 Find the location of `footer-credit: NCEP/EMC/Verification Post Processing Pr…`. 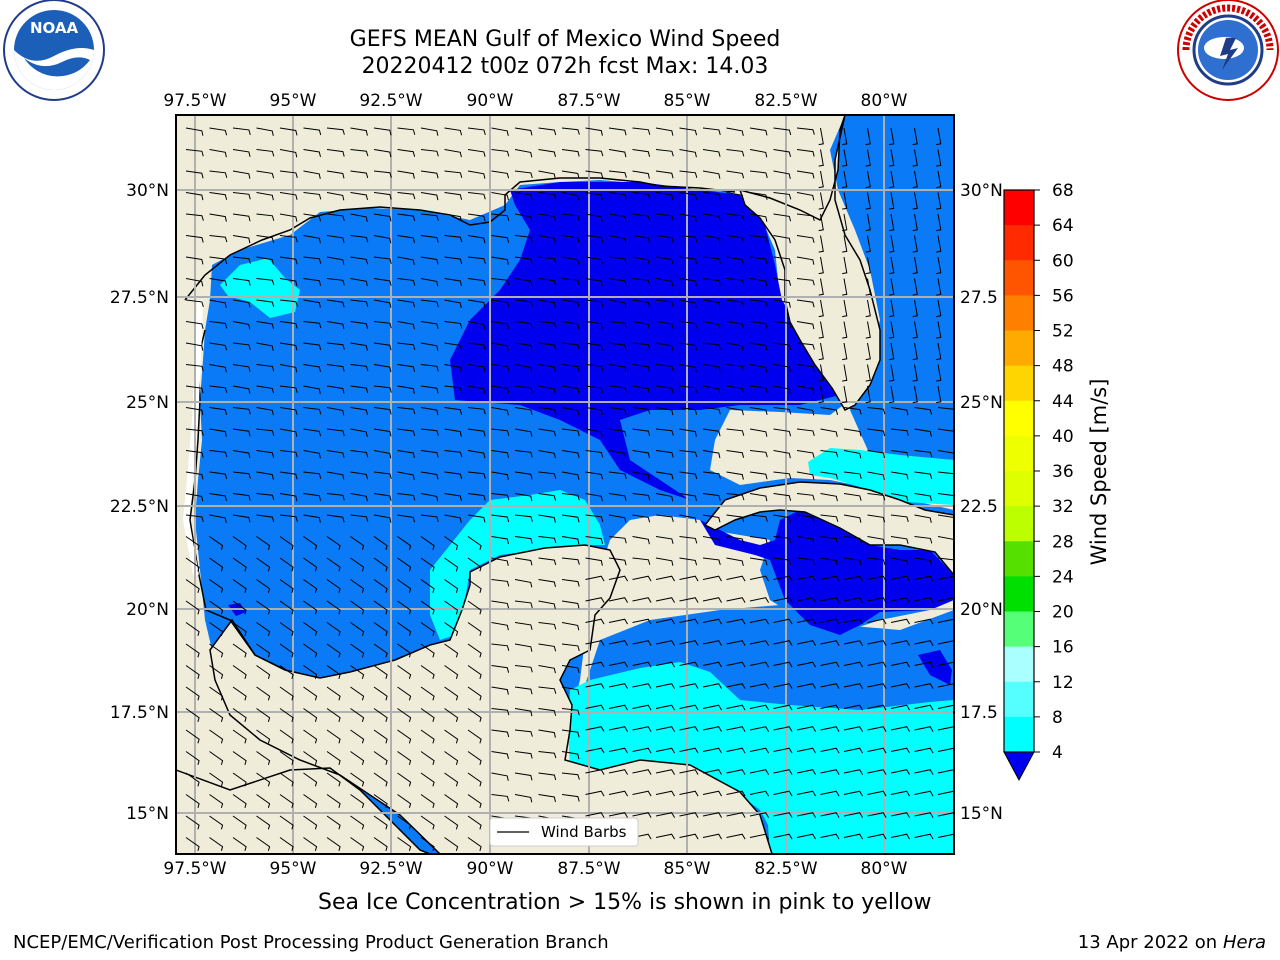

footer-credit: NCEP/EMC/Verification Post Processing Pr… is located at coordinates (311, 942).